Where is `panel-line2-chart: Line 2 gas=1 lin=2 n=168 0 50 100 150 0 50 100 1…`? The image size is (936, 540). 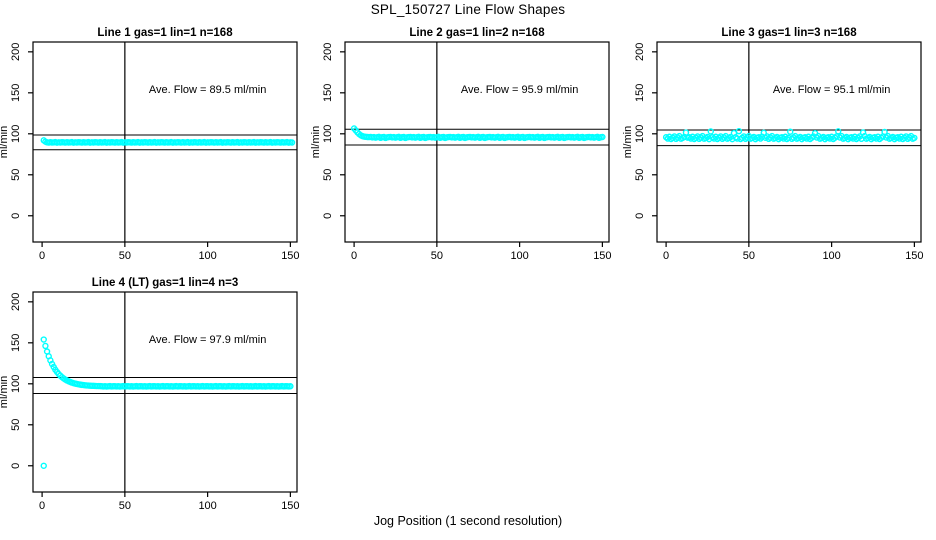 panel-line2-chart: Line 2 gas=1 lin=2 n=168 0 50 100 150 0 50 100 1… is located at coordinates (461, 144).